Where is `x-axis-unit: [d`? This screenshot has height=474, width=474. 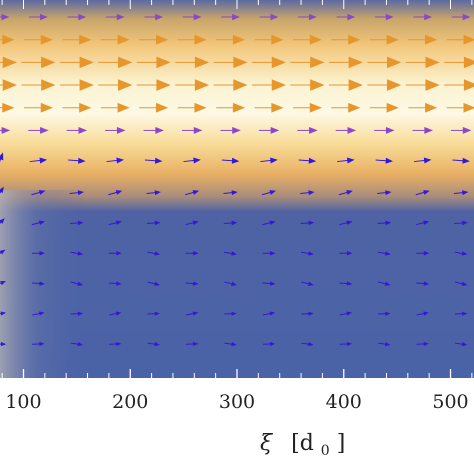 x-axis-unit: [d is located at coordinates (302, 443).